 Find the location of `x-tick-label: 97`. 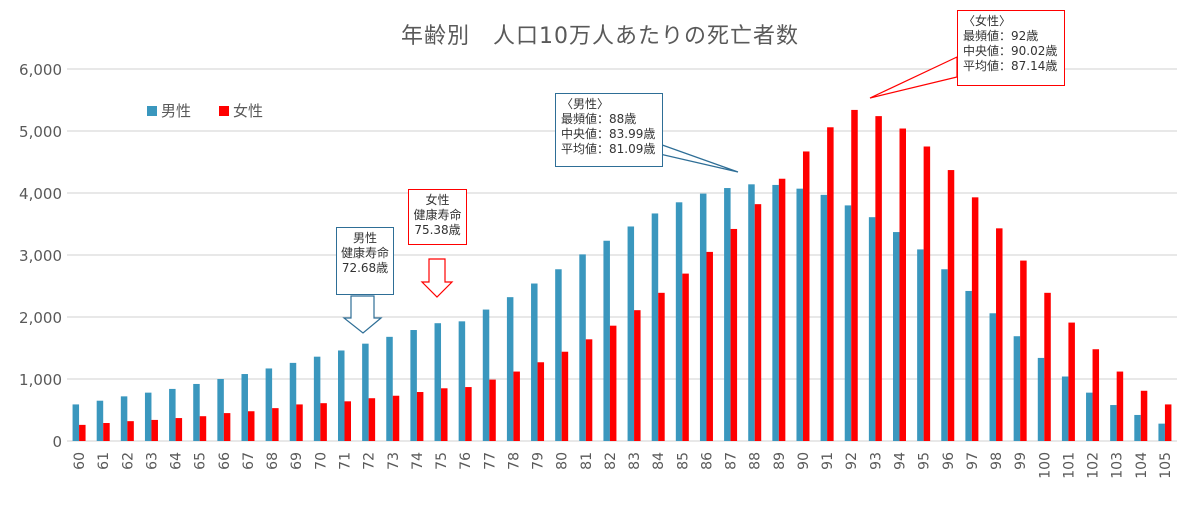

x-tick-label: 97 is located at coordinates (973, 461).